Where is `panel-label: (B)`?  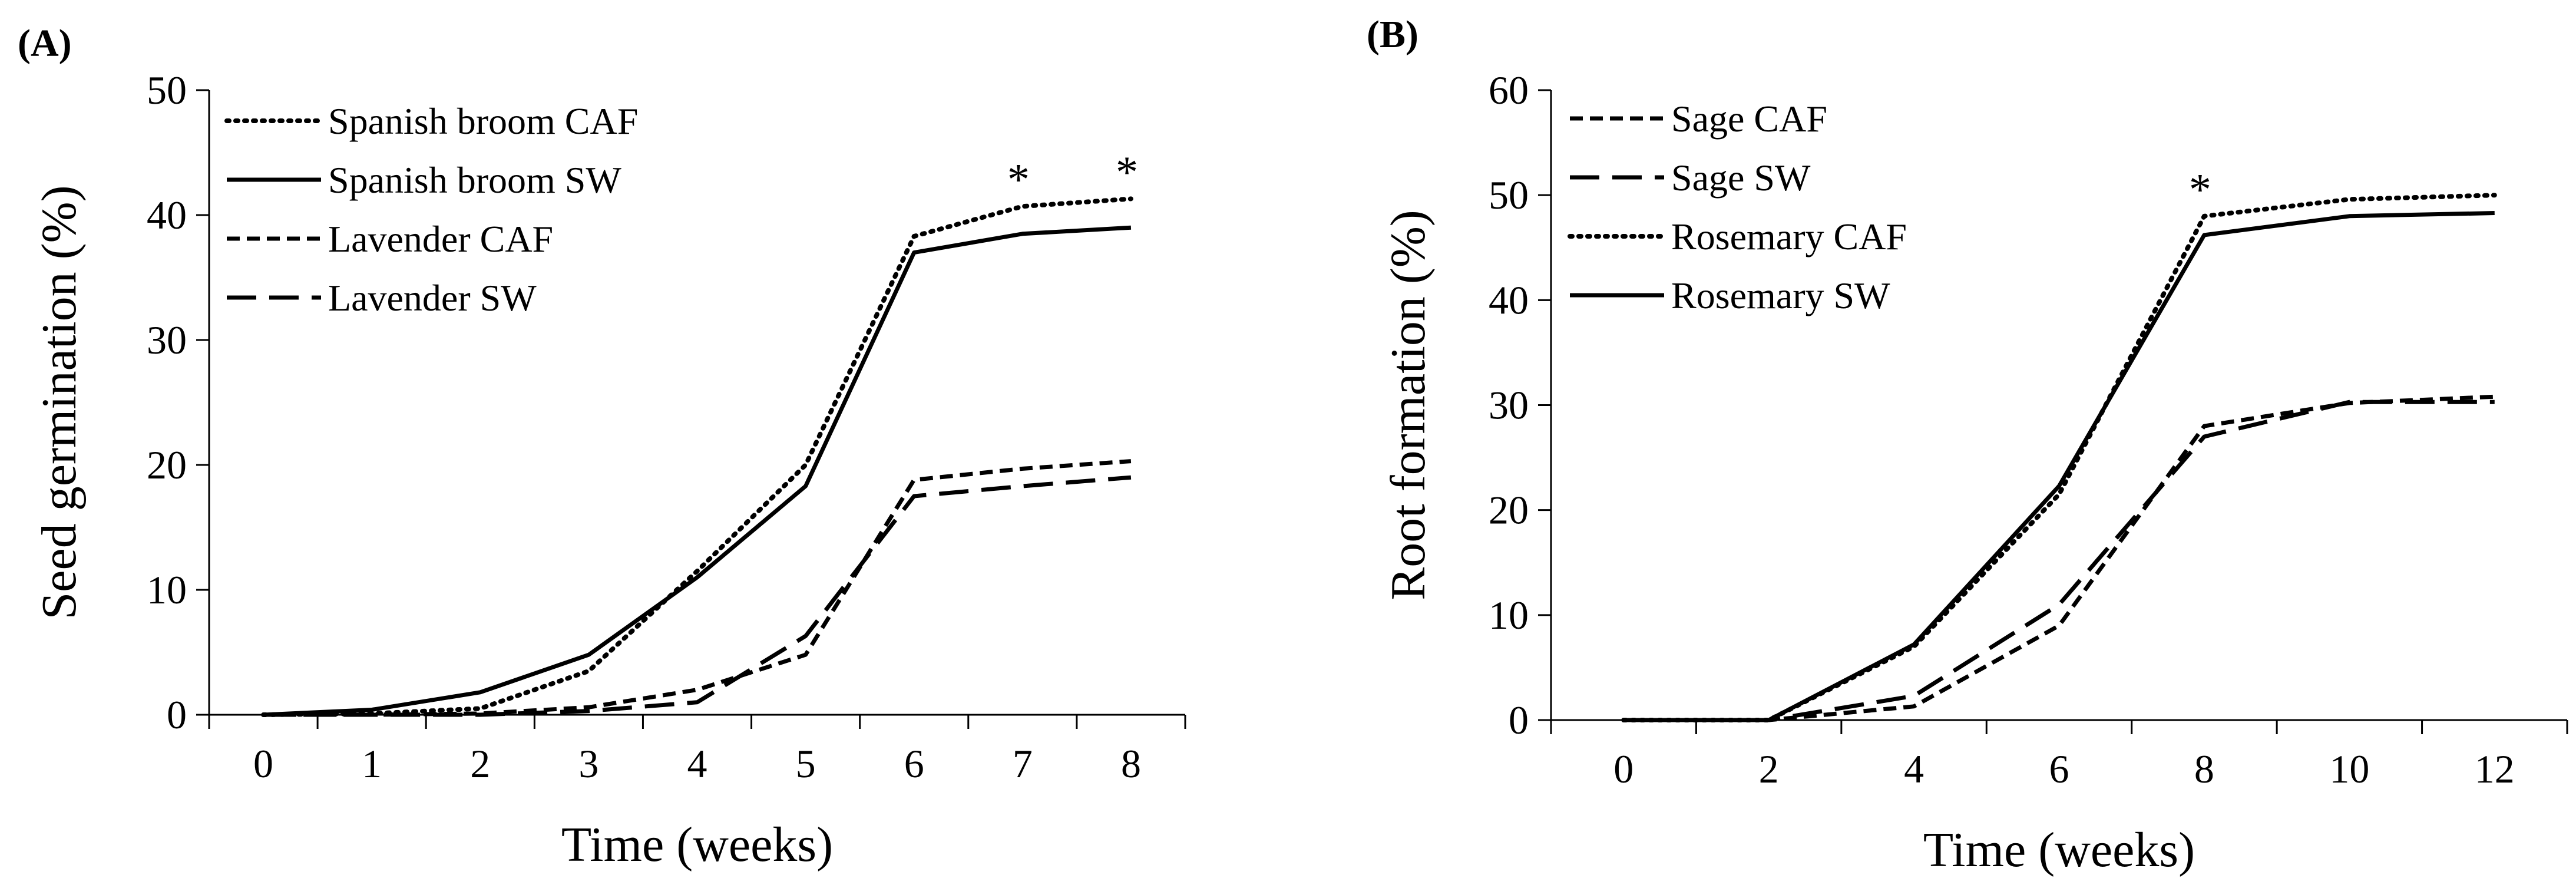 panel-label: (B) is located at coordinates (1392, 34).